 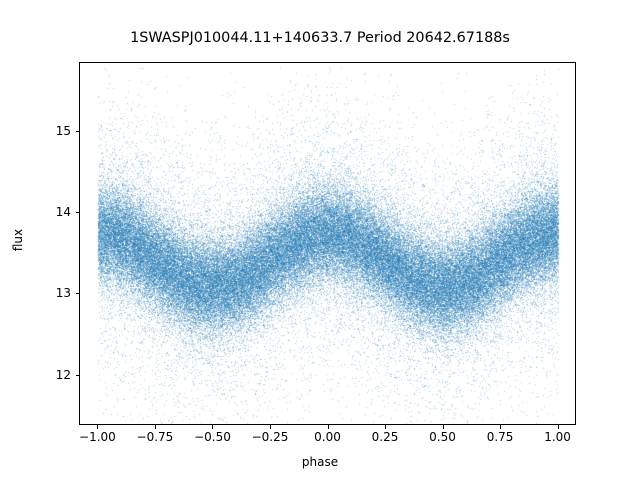 I want to click on x-tick-label: 0.00, so click(x=327, y=437).